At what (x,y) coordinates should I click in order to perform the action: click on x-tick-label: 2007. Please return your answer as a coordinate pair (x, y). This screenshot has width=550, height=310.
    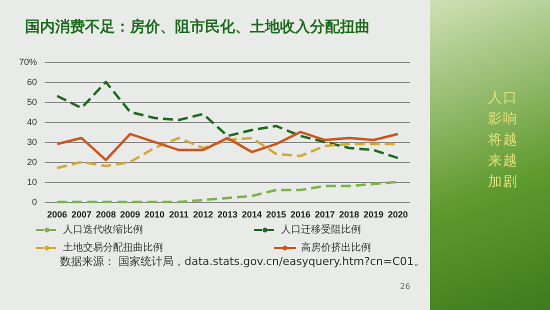
    Looking at the image, I should click on (81, 215).